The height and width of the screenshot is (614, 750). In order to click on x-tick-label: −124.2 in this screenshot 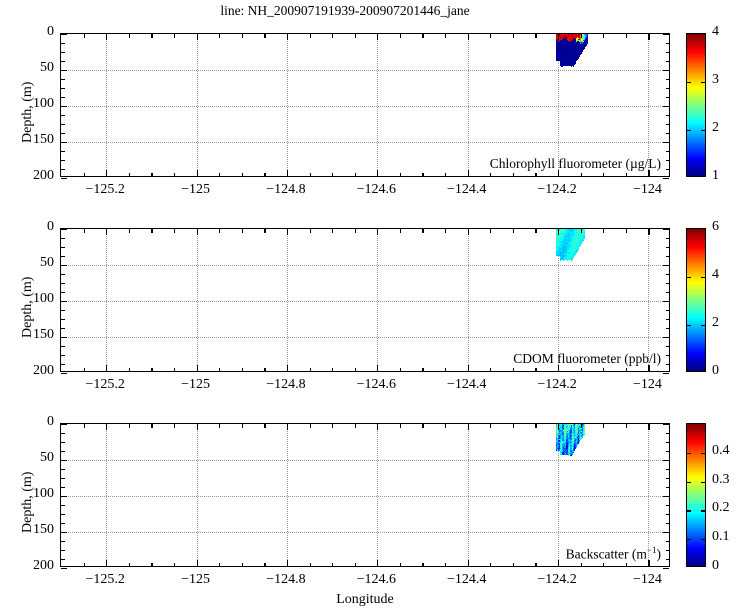, I will do `click(557, 189)`.